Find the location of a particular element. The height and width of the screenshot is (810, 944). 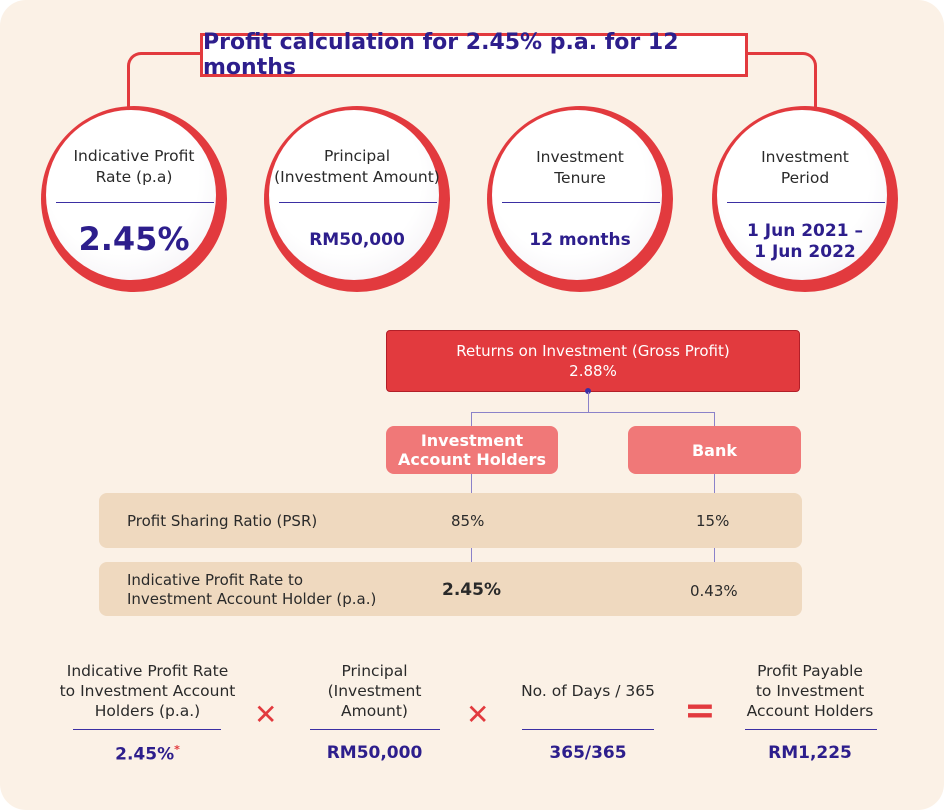

row-label: Profit Sharing Ratio (PSR) is located at coordinates (222, 521).